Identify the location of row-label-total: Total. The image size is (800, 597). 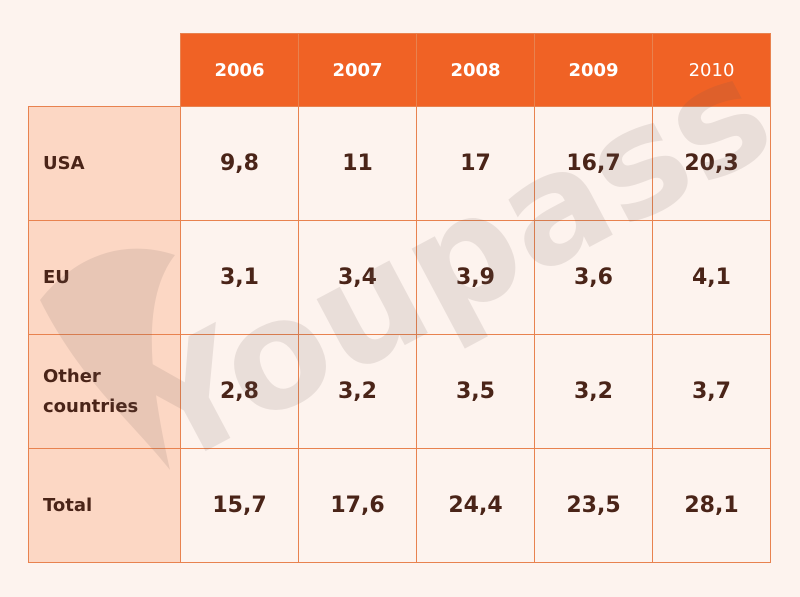
(104, 505).